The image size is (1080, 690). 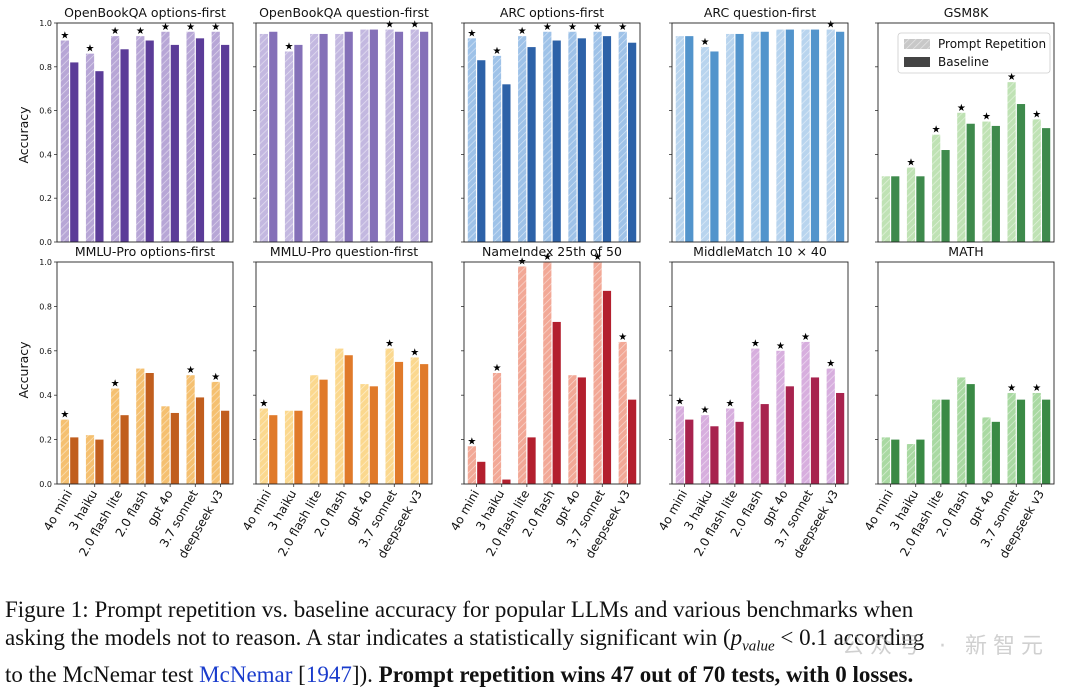 I want to click on panel-gsm8k: GSM8K ★ ★ ★ ★ ★ ★ Prompt Repetition Baseline, so click(x=965, y=124).